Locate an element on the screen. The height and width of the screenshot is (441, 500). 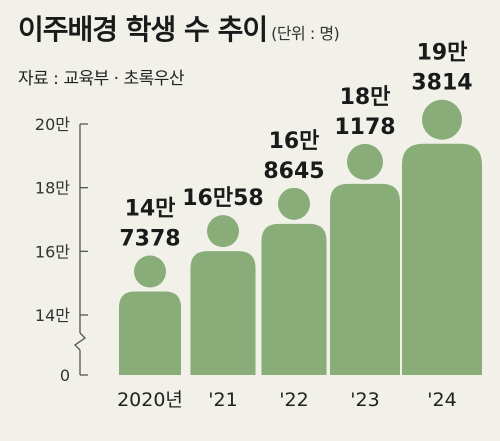
x-tick-label: 2020년 is located at coordinates (150, 400).